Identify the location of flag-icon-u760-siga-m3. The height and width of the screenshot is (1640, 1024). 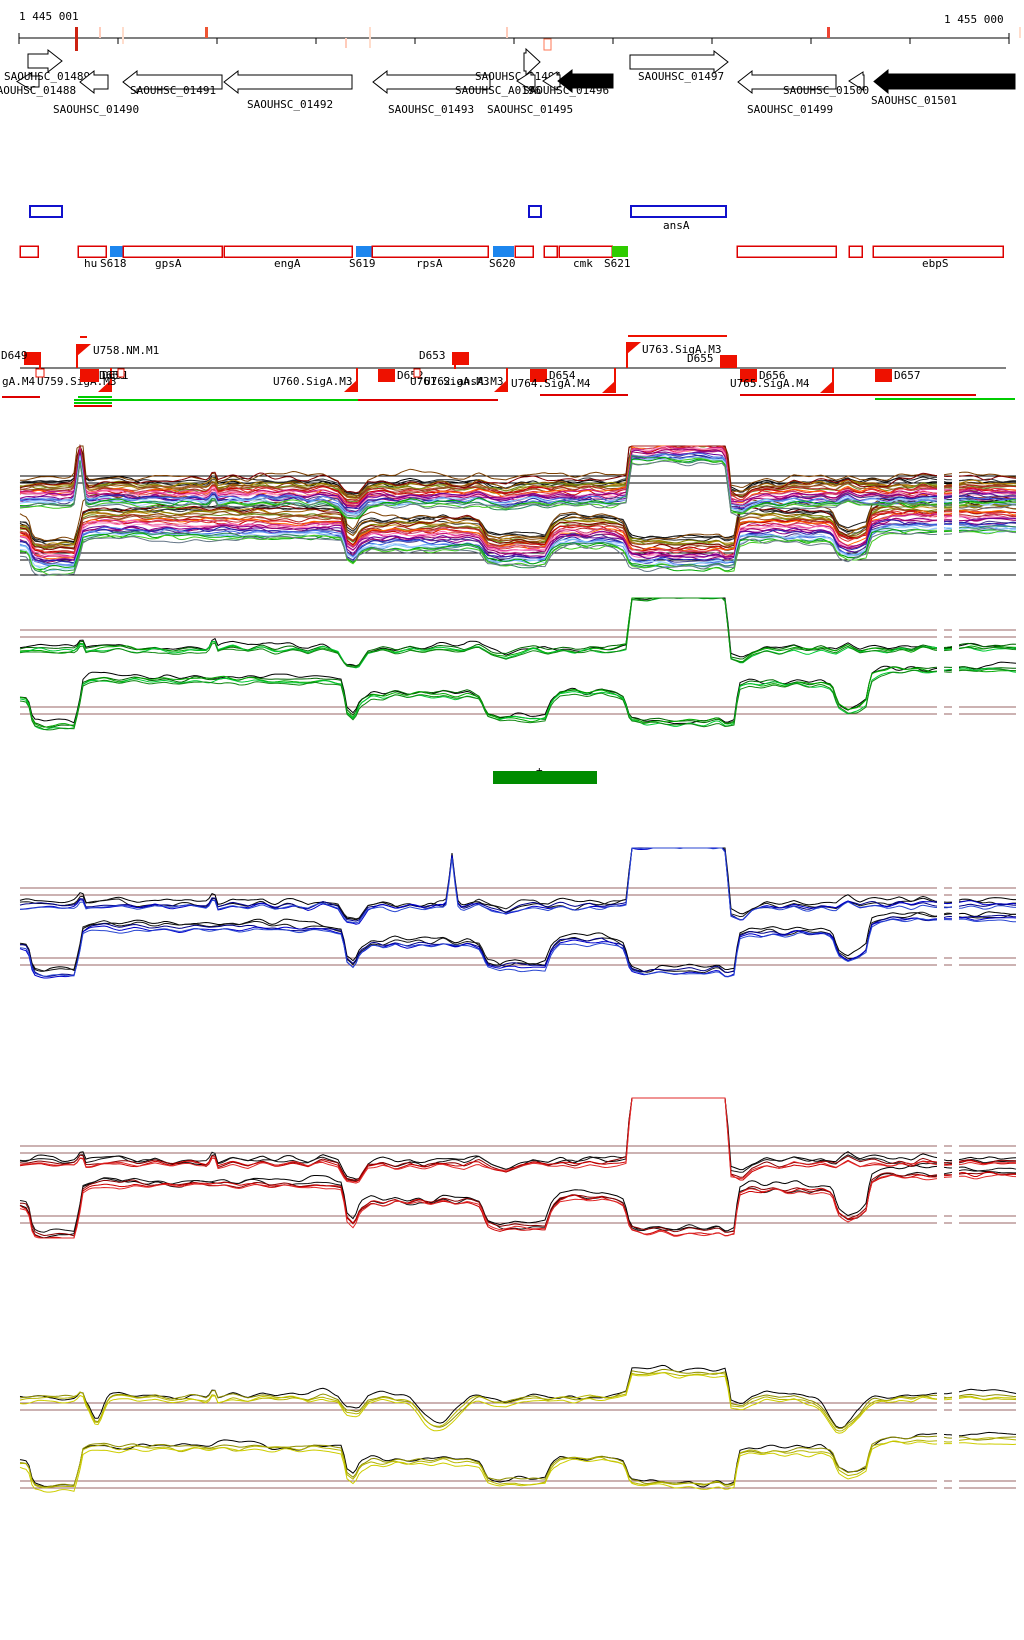
(350, 386).